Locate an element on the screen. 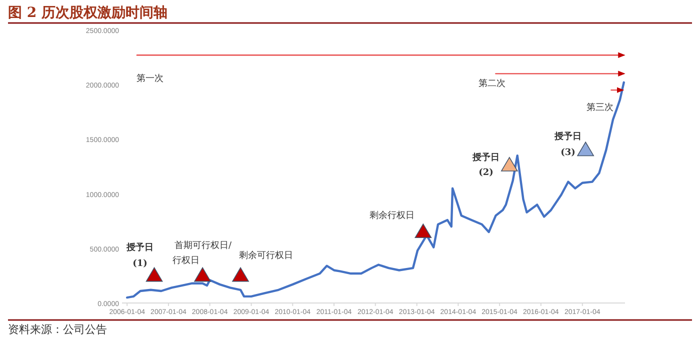 The width and height of the screenshot is (700, 340). annotation: 首期可行权日/ is located at coordinates (203, 245).